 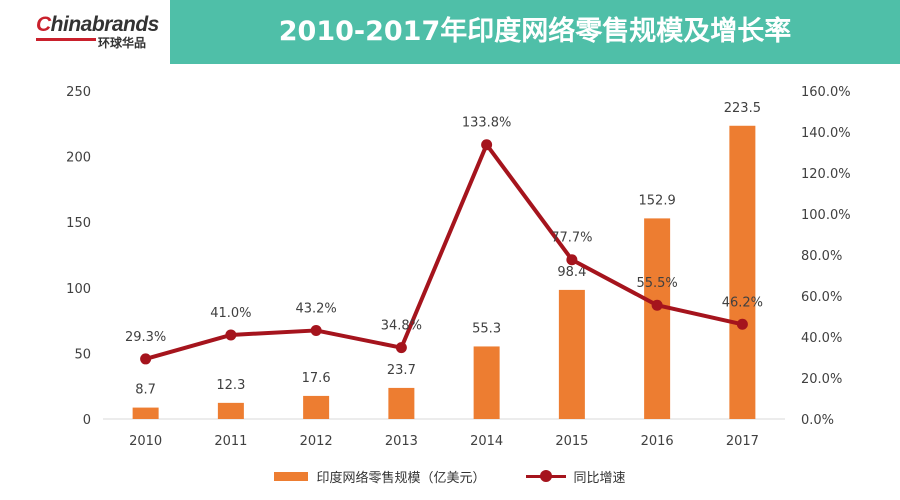 I want to click on line-data-label: 43.2%, so click(x=315, y=308).